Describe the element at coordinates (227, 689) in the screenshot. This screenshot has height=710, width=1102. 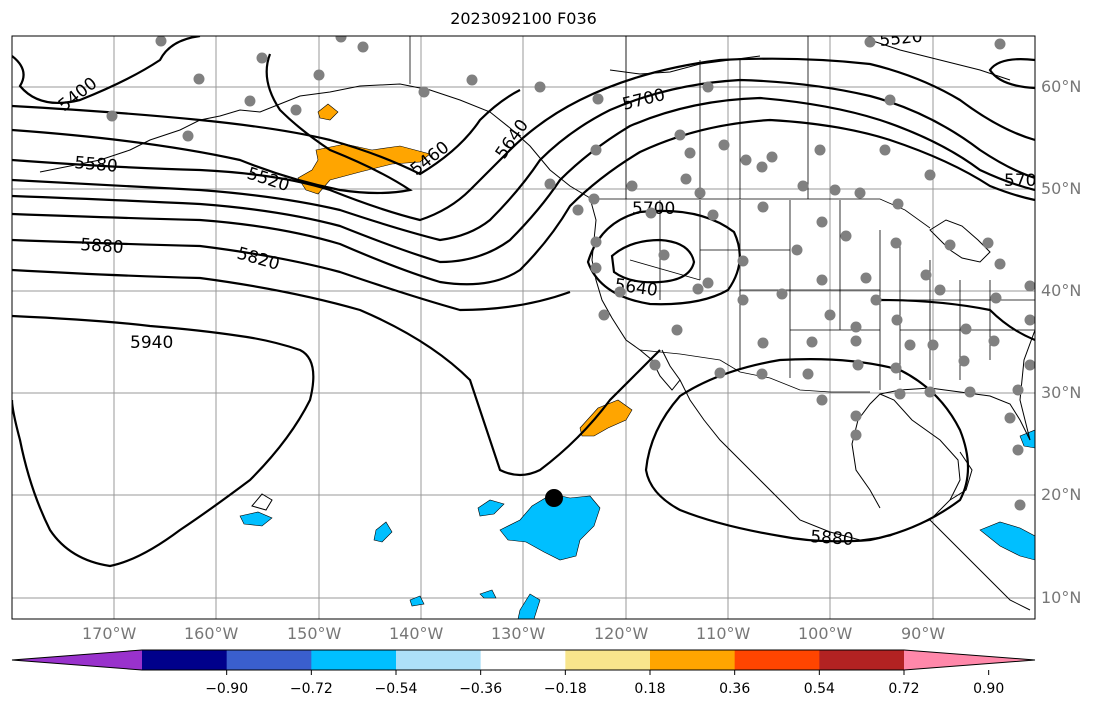
I see `colorbar-tick-label: −0.90` at that location.